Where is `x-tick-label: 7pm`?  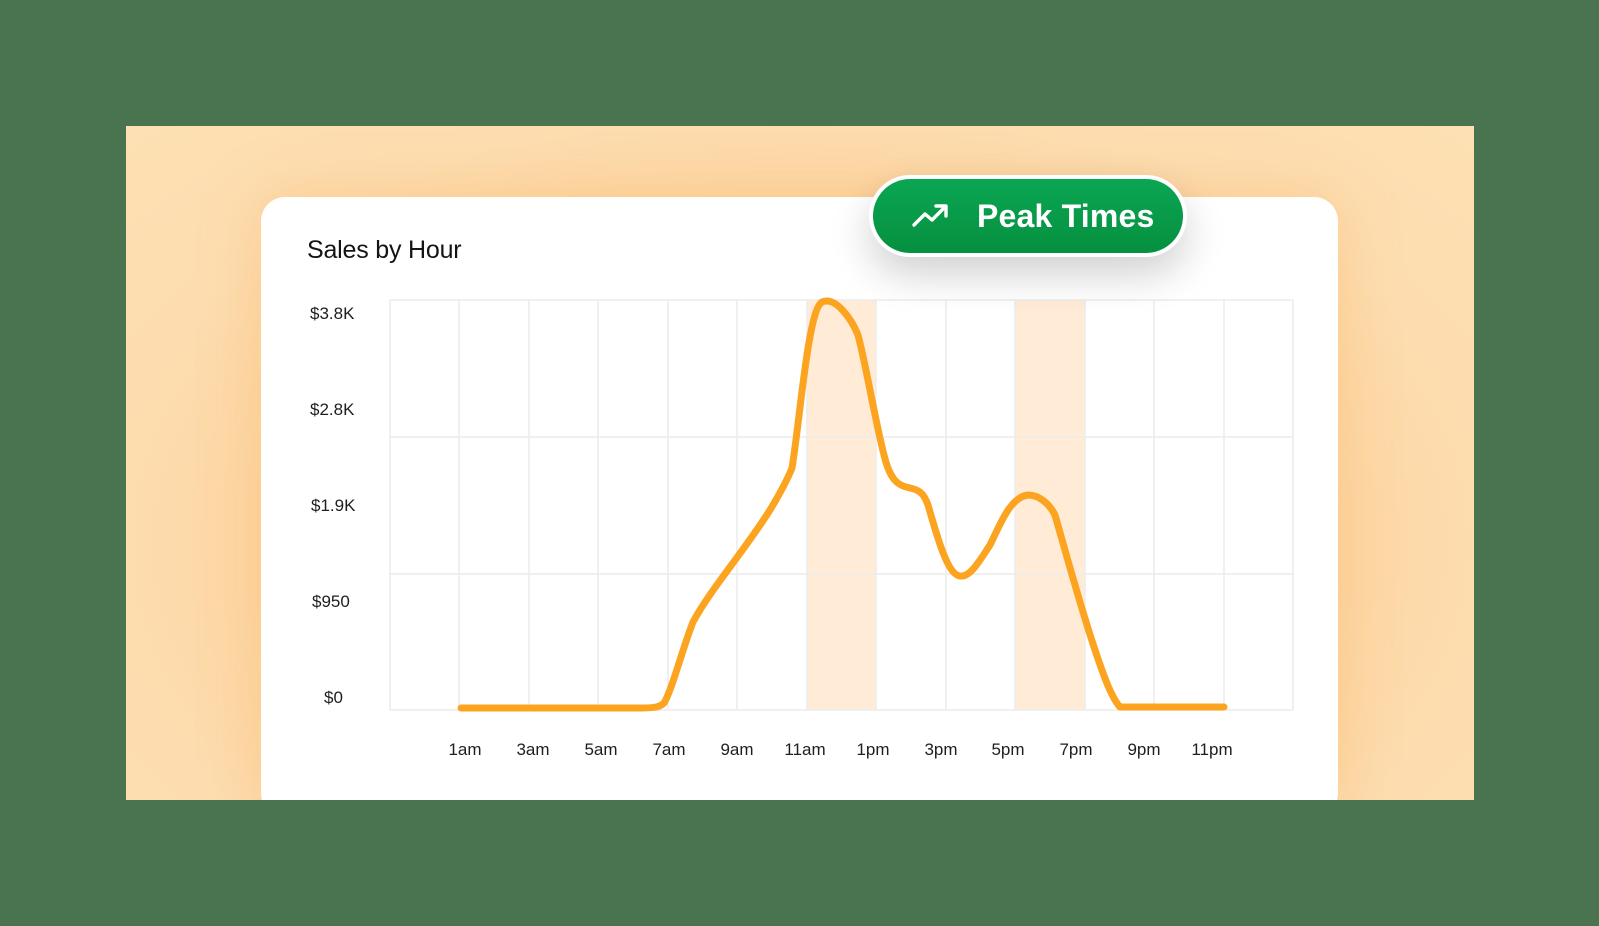
x-tick-label: 7pm is located at coordinates (1076, 749).